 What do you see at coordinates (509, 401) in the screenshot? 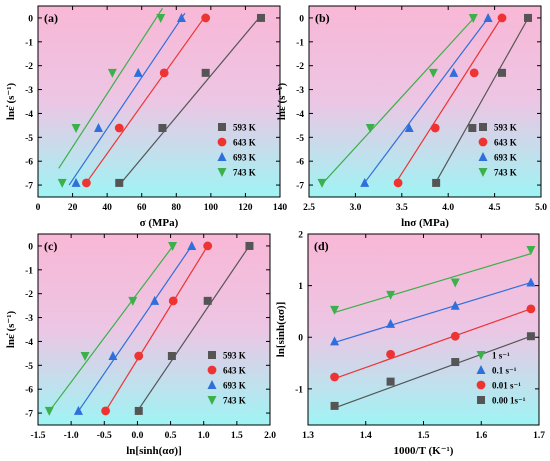
I see `legend-label: 0.00 1s⁻¹` at bounding box center [509, 401].